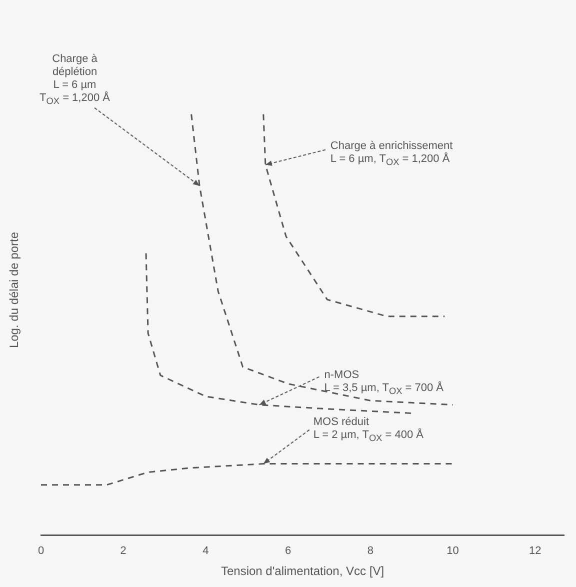 Image resolution: width=576 pixels, height=587 pixels. I want to click on x-tick-label: 2, so click(123, 551).